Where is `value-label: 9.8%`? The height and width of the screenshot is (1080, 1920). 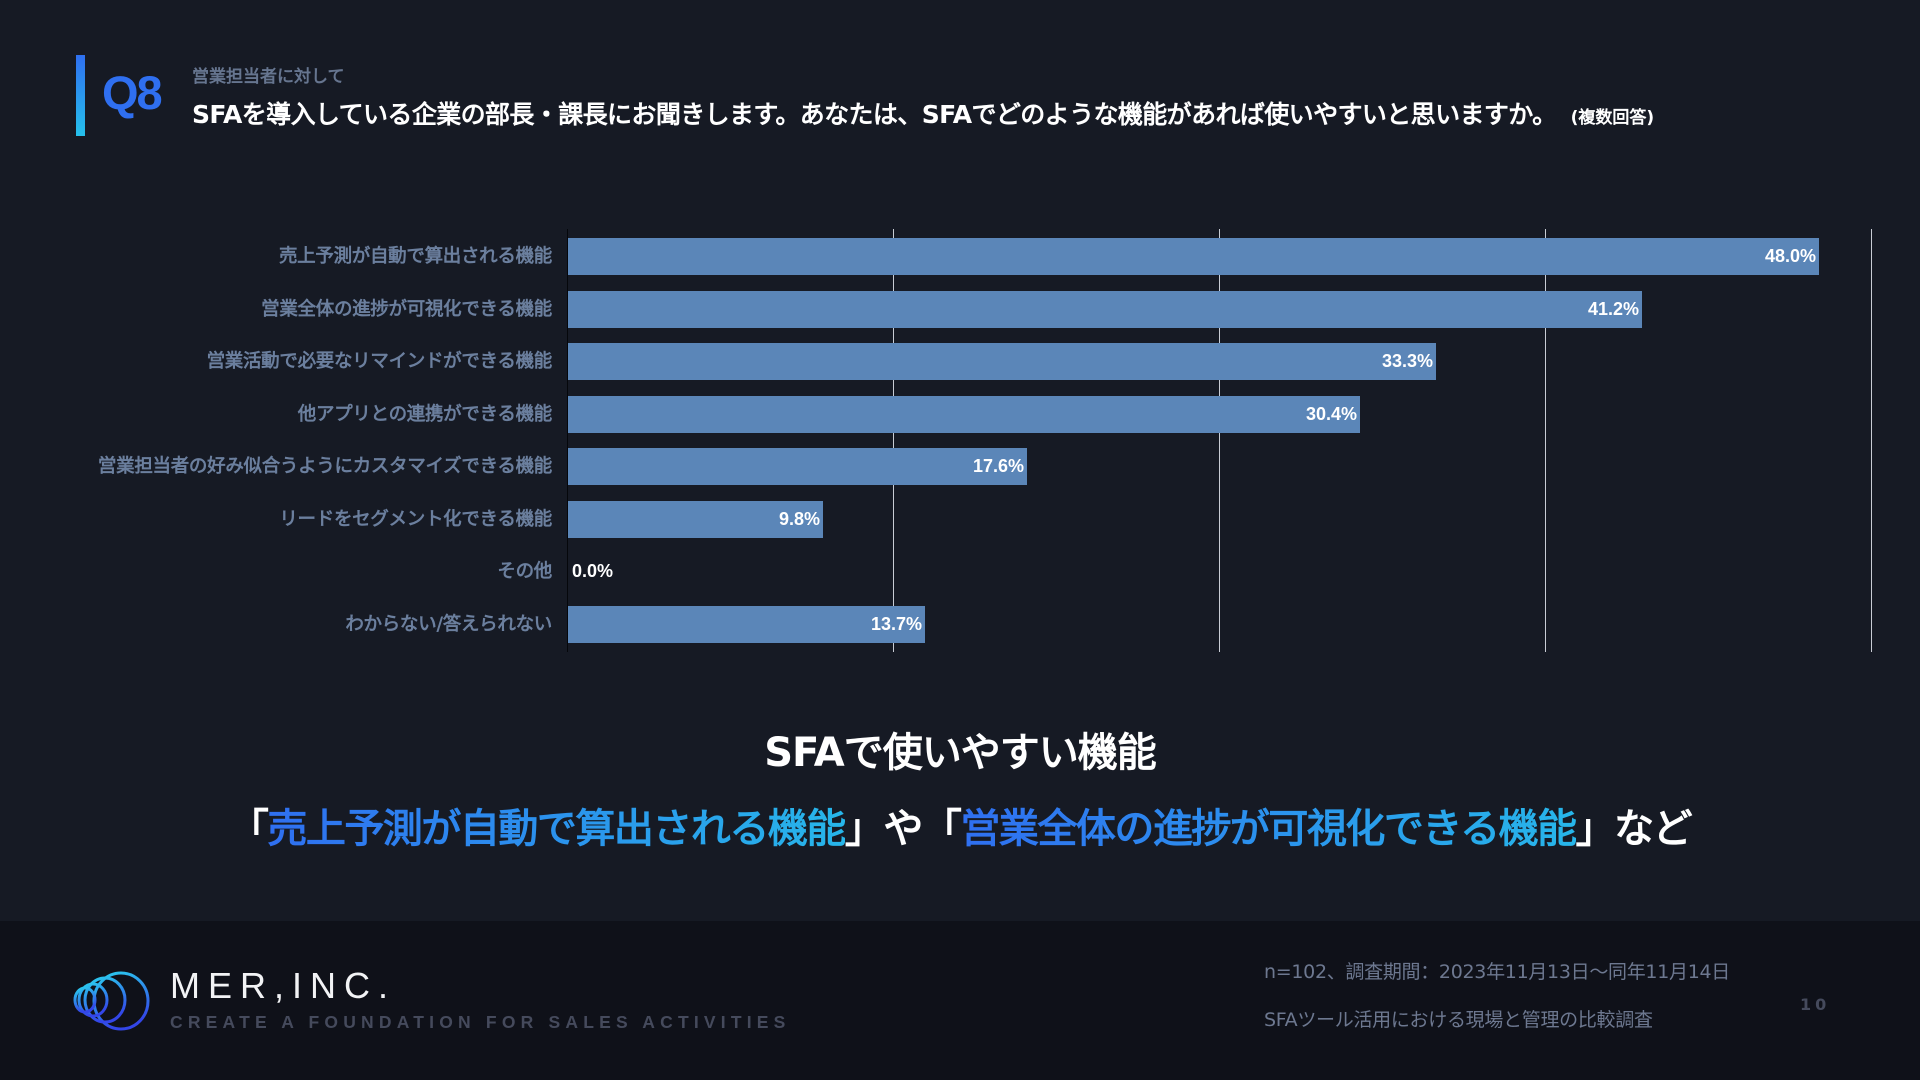
value-label: 9.8% is located at coordinates (799, 518).